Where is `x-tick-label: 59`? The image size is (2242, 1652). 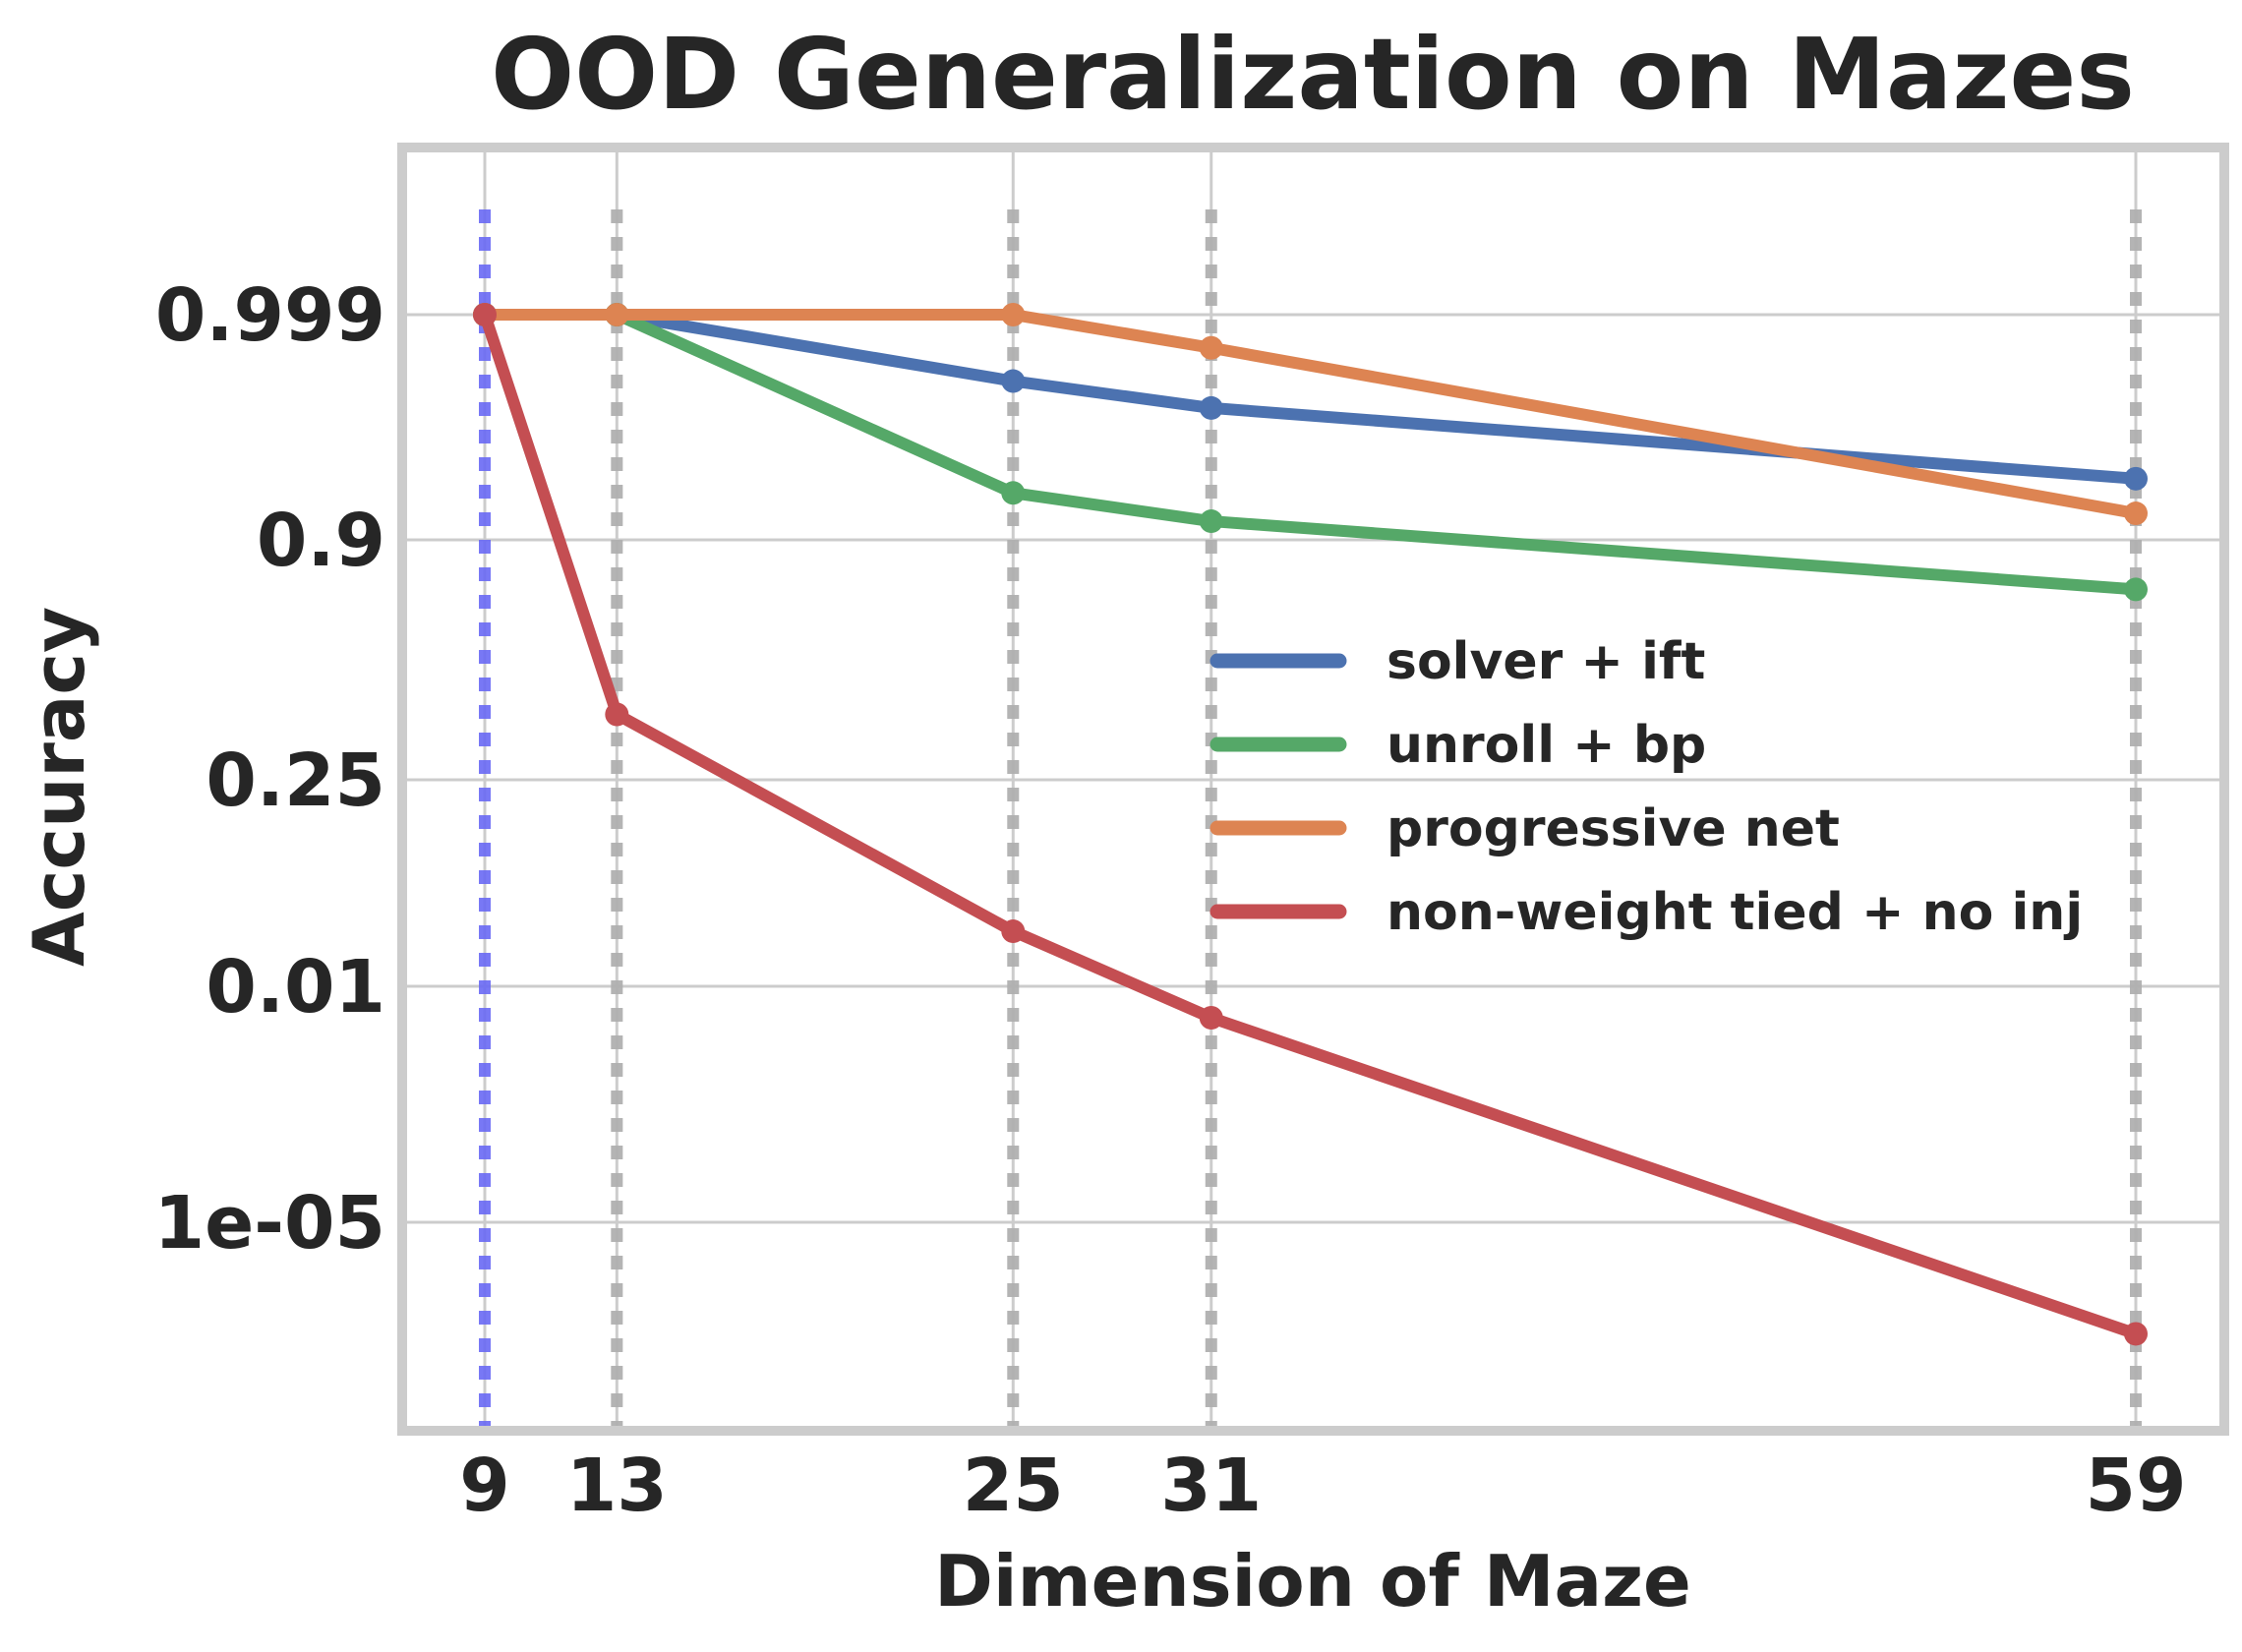 x-tick-label: 59 is located at coordinates (2136, 1486).